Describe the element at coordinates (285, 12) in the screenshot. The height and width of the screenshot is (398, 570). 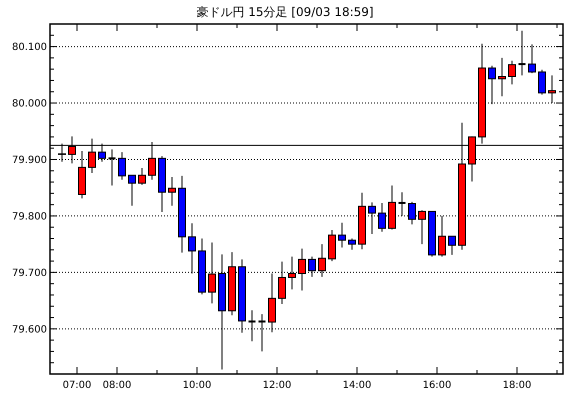
I see `chart-title: 豪ドル円 15分足 [09/03 18:59]` at that location.